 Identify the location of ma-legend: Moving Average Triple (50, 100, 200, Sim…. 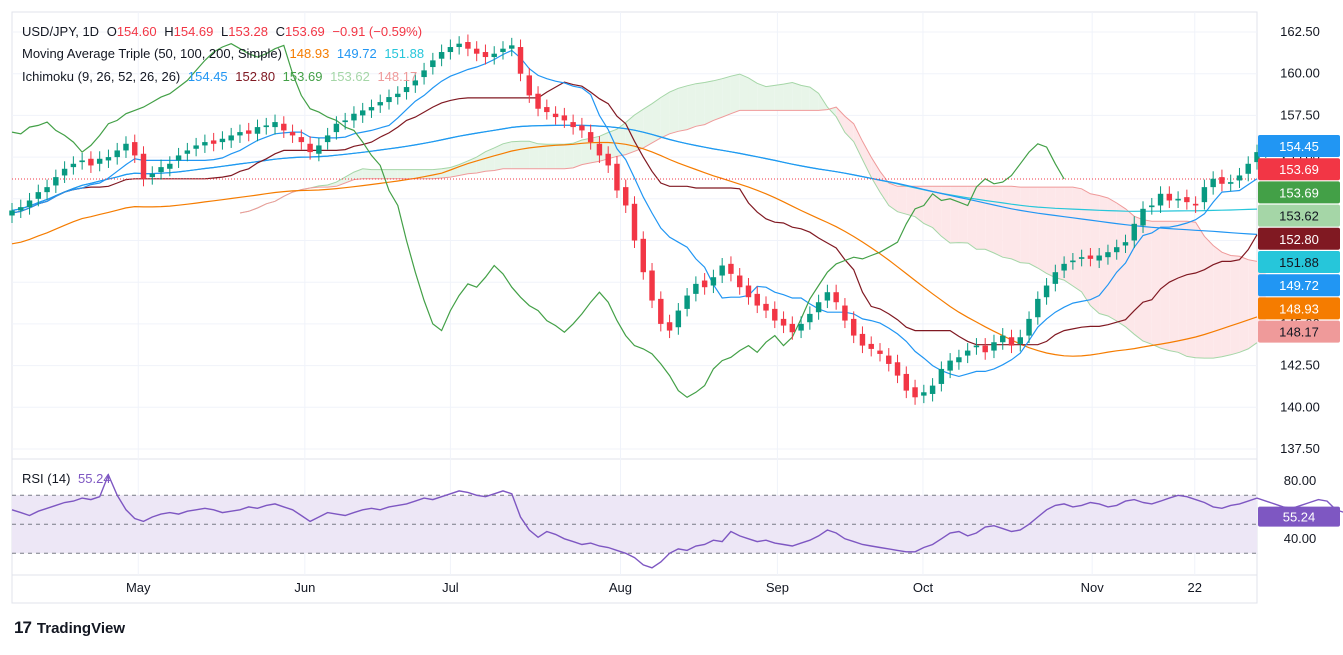
(225, 53).